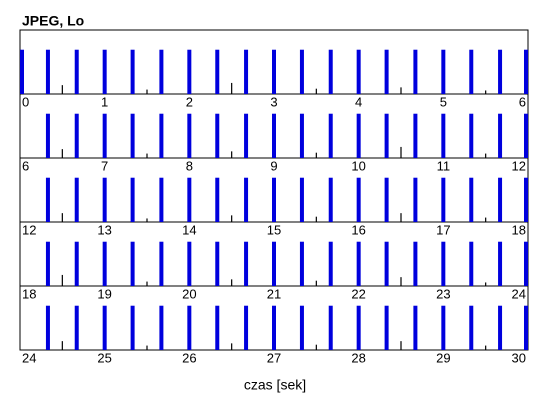  What do you see at coordinates (29, 357) in the screenshot?
I see `x-tick-label: 24` at bounding box center [29, 357].